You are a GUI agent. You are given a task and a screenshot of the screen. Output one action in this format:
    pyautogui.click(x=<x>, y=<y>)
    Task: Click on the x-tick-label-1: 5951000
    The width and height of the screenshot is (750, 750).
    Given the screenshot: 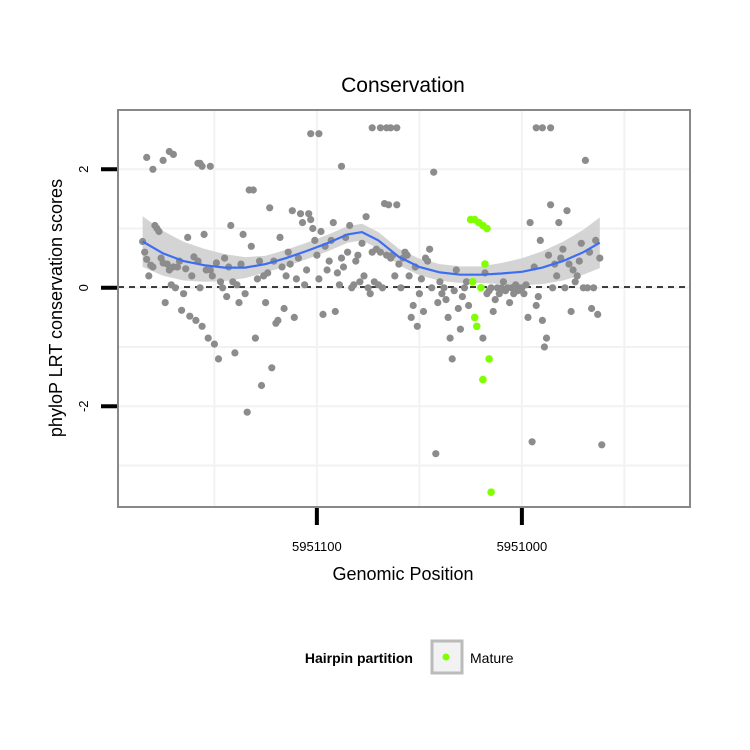 What is the action you would take?
    pyautogui.click(x=522, y=546)
    